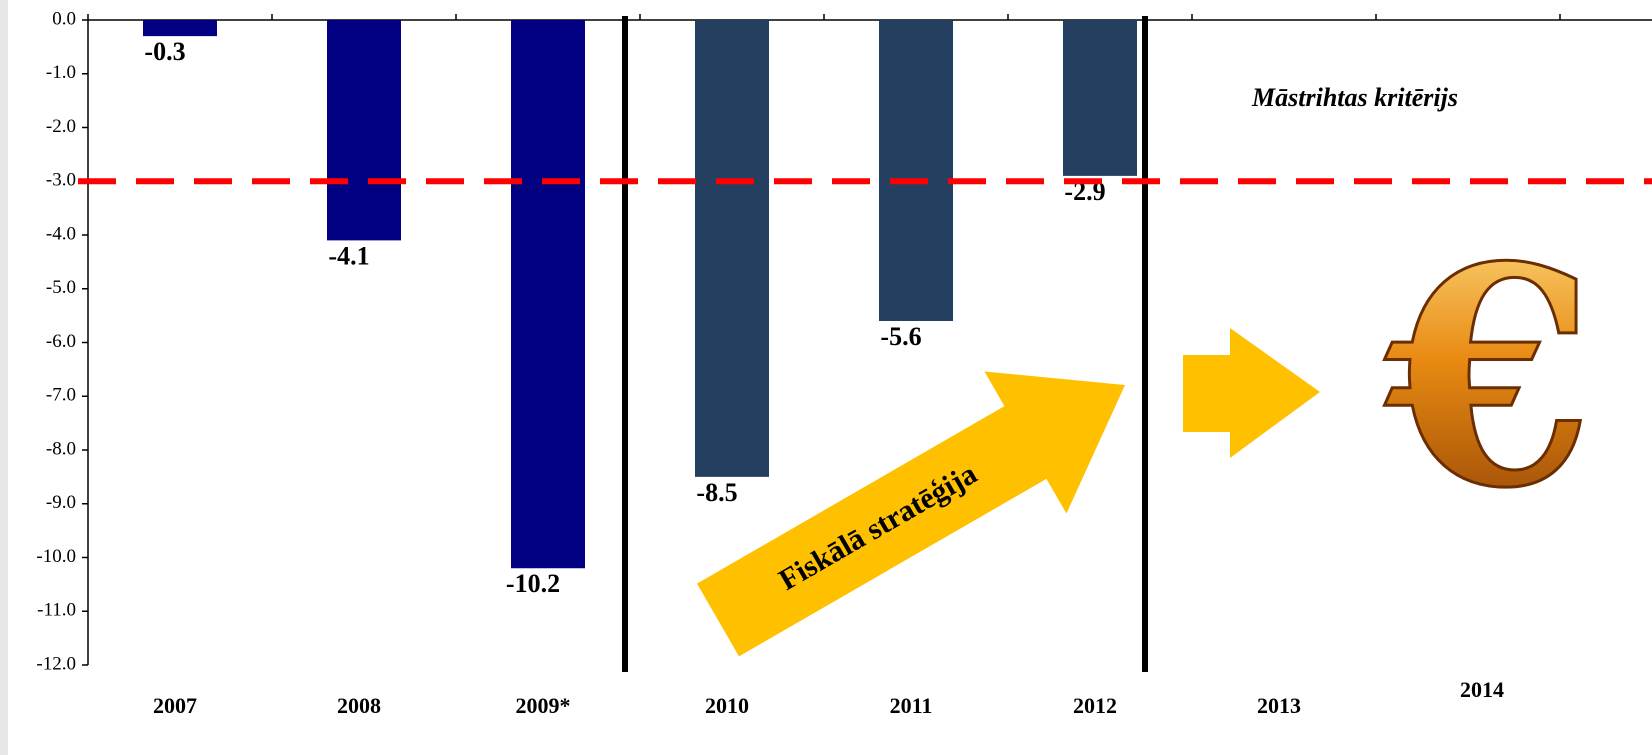  What do you see at coordinates (359, 705) in the screenshot?
I see `x-tick-label: 2008` at bounding box center [359, 705].